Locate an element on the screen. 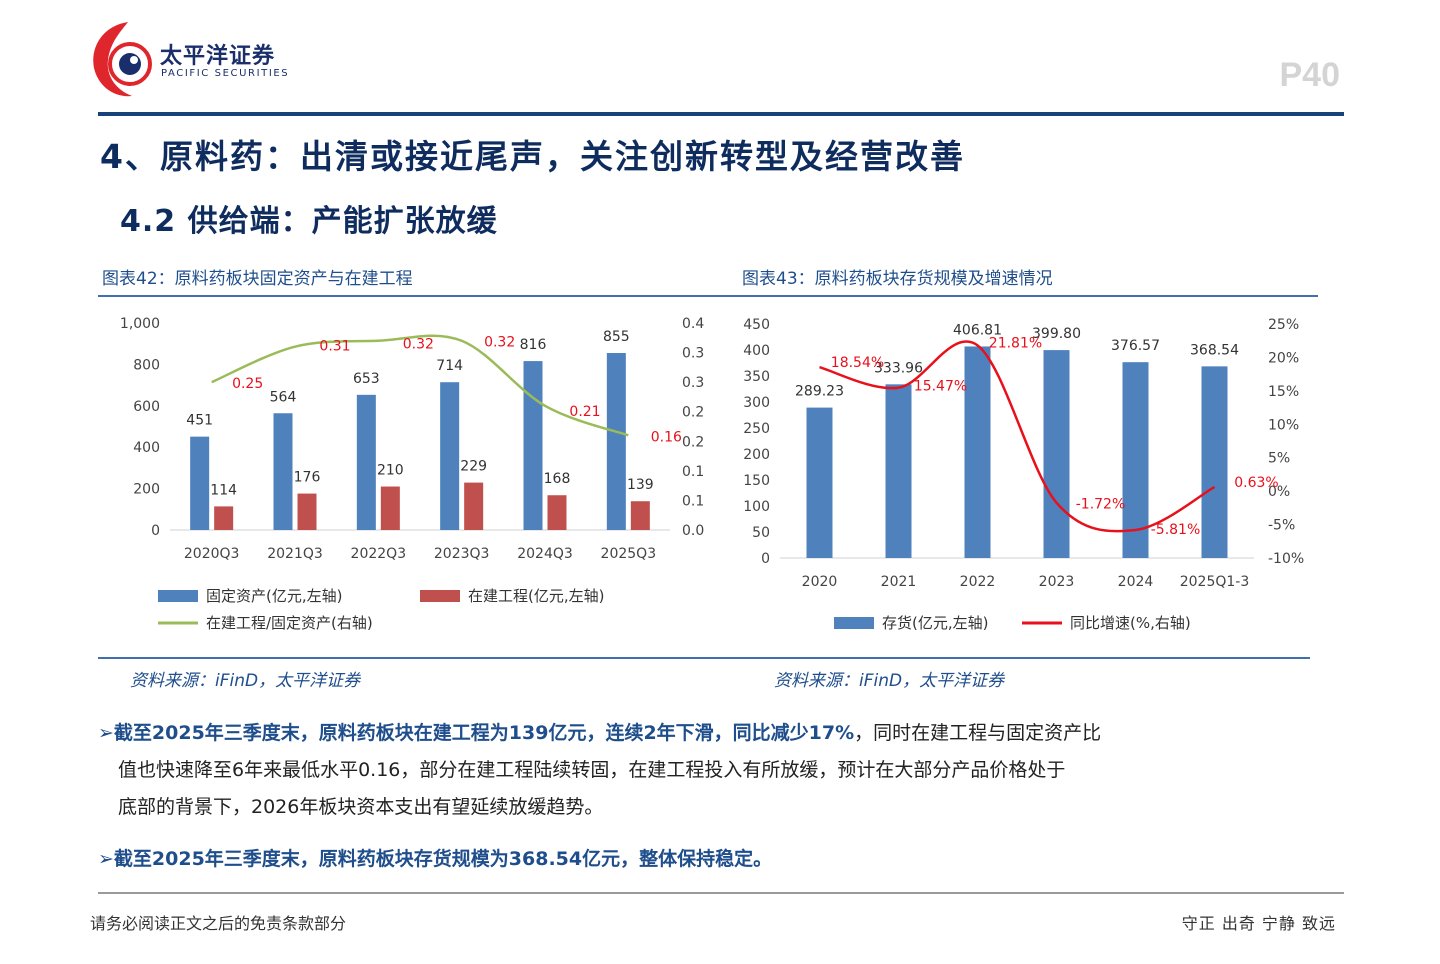  bar-data-label: 564 is located at coordinates (283, 397).